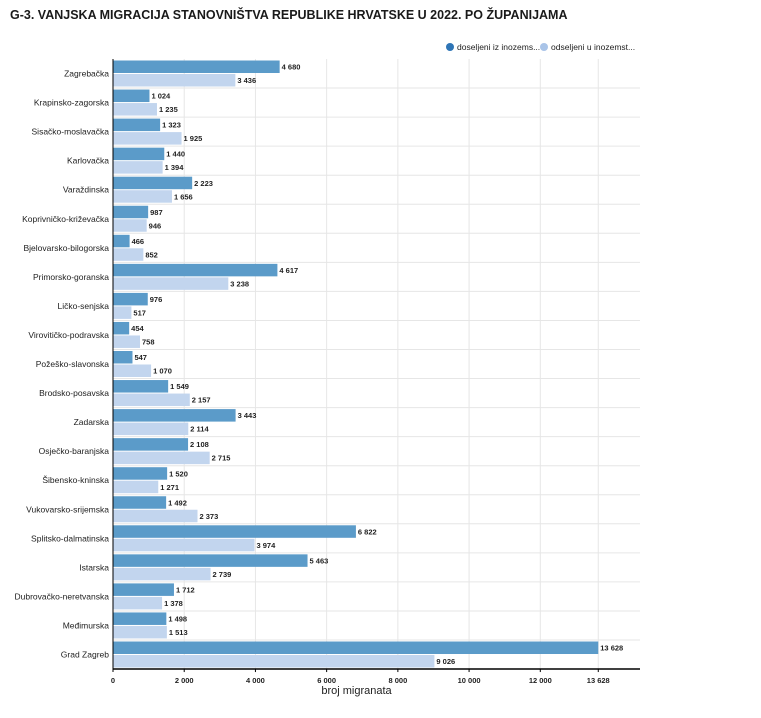  I want to click on data-label: 976, so click(156, 299).